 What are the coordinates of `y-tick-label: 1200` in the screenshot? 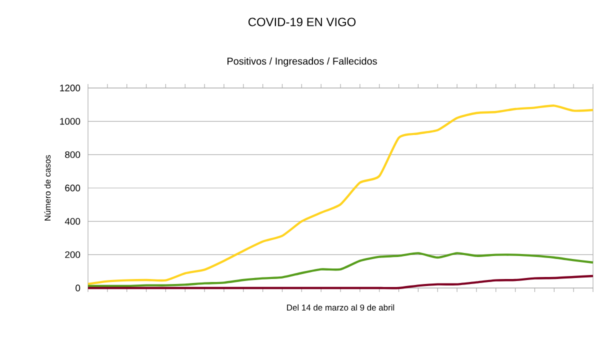 It's located at (70, 88).